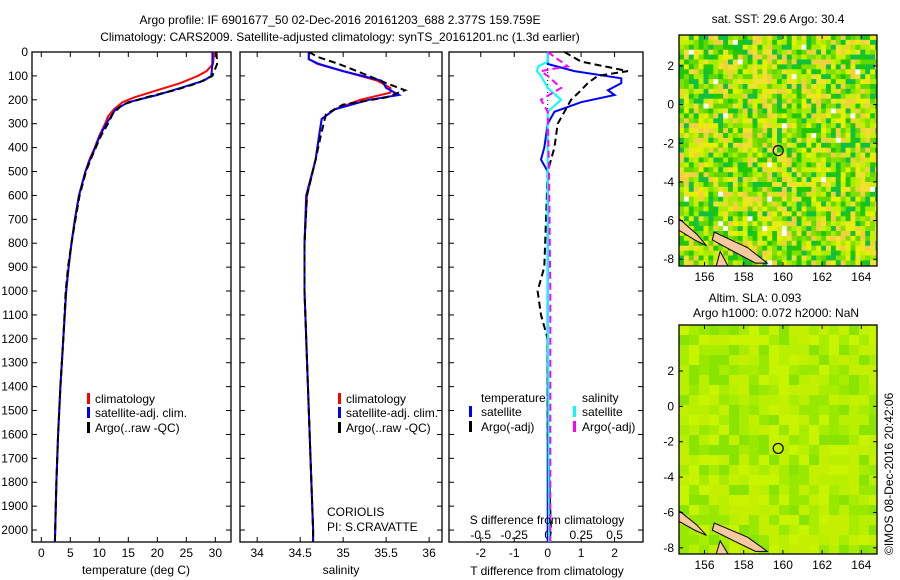  I want to click on depth-tick-label: 1200, so click(14, 339).